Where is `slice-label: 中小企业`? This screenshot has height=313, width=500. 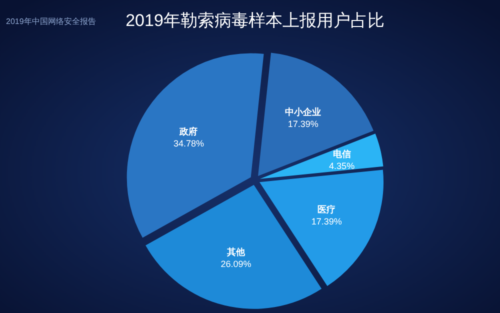
slice-label: 中小企业 is located at coordinates (303, 111).